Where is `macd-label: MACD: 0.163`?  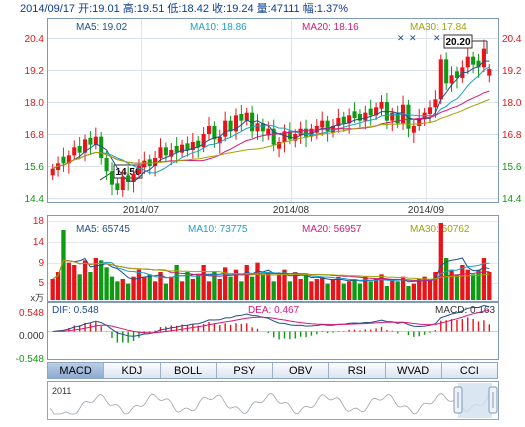
macd-label: MACD: 0.163 is located at coordinates (465, 310).